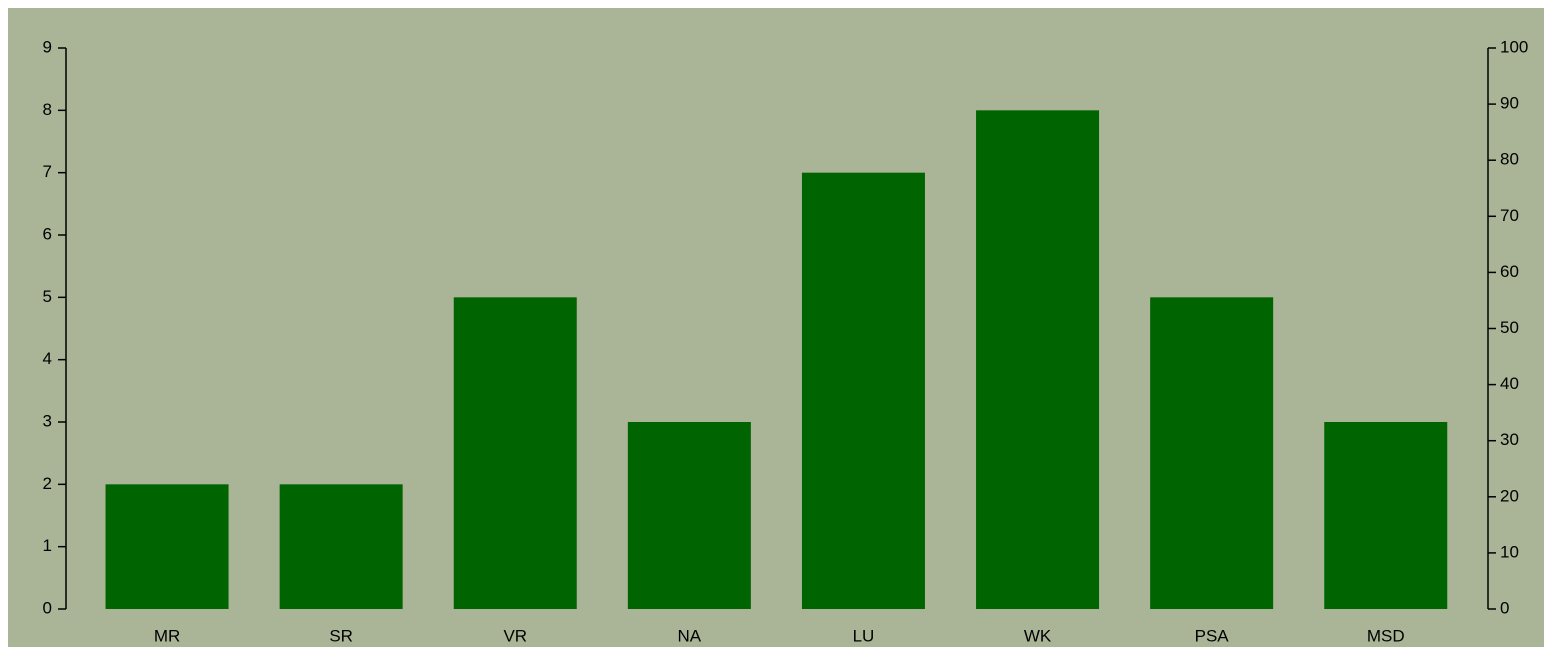 The height and width of the screenshot is (647, 1544). What do you see at coordinates (47, 358) in the screenshot?
I see `y-tick-label: 4` at bounding box center [47, 358].